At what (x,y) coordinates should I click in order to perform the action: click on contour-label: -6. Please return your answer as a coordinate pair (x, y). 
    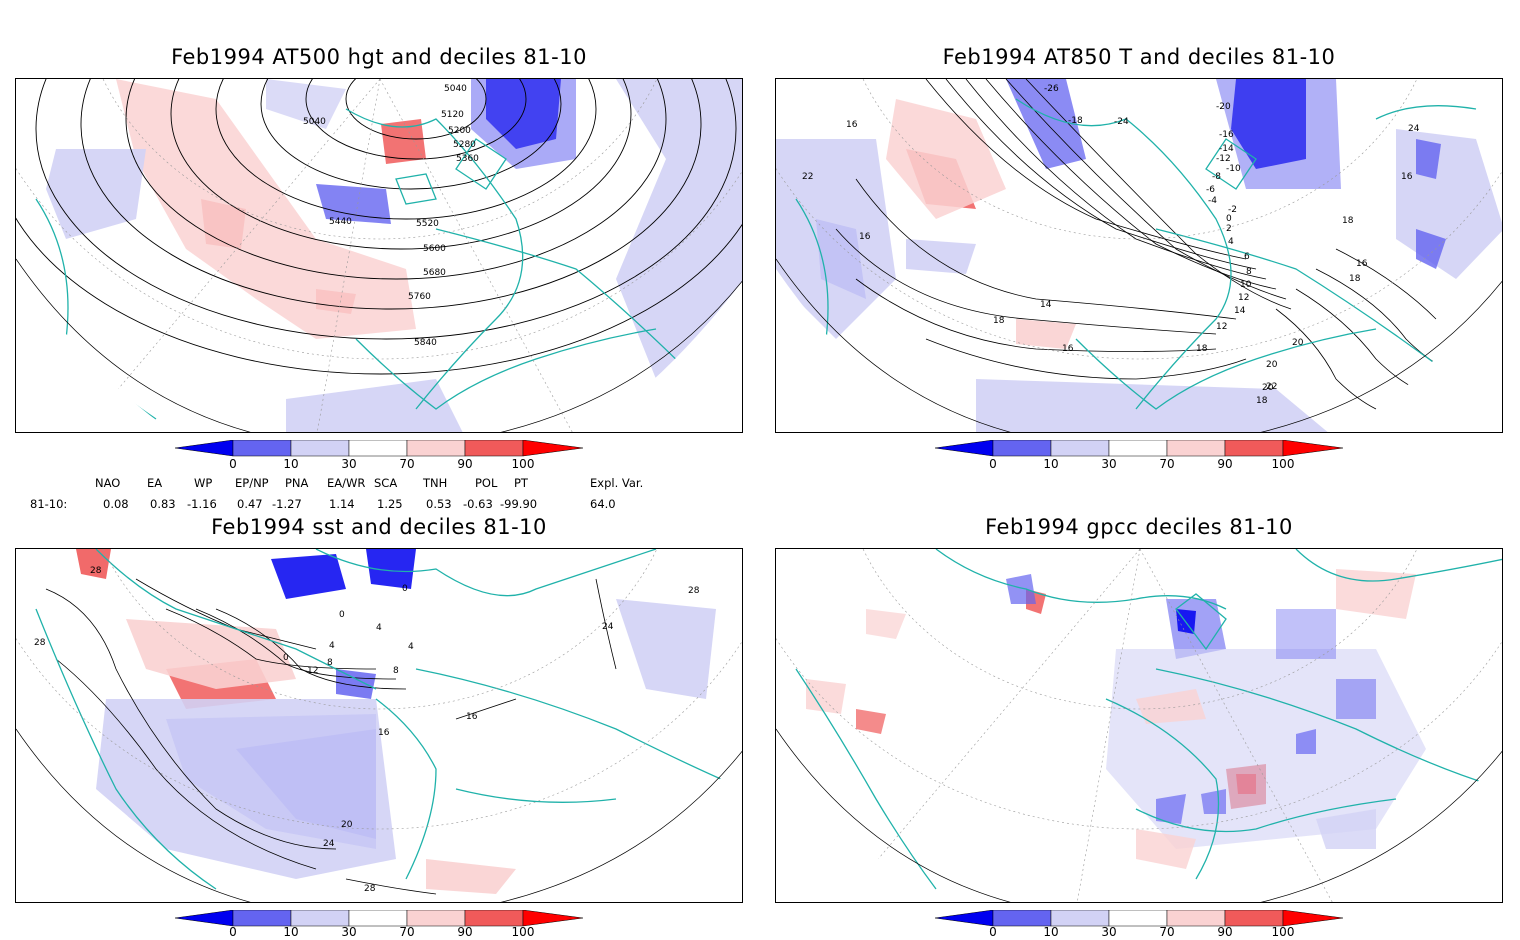
    Looking at the image, I should click on (1210, 190).